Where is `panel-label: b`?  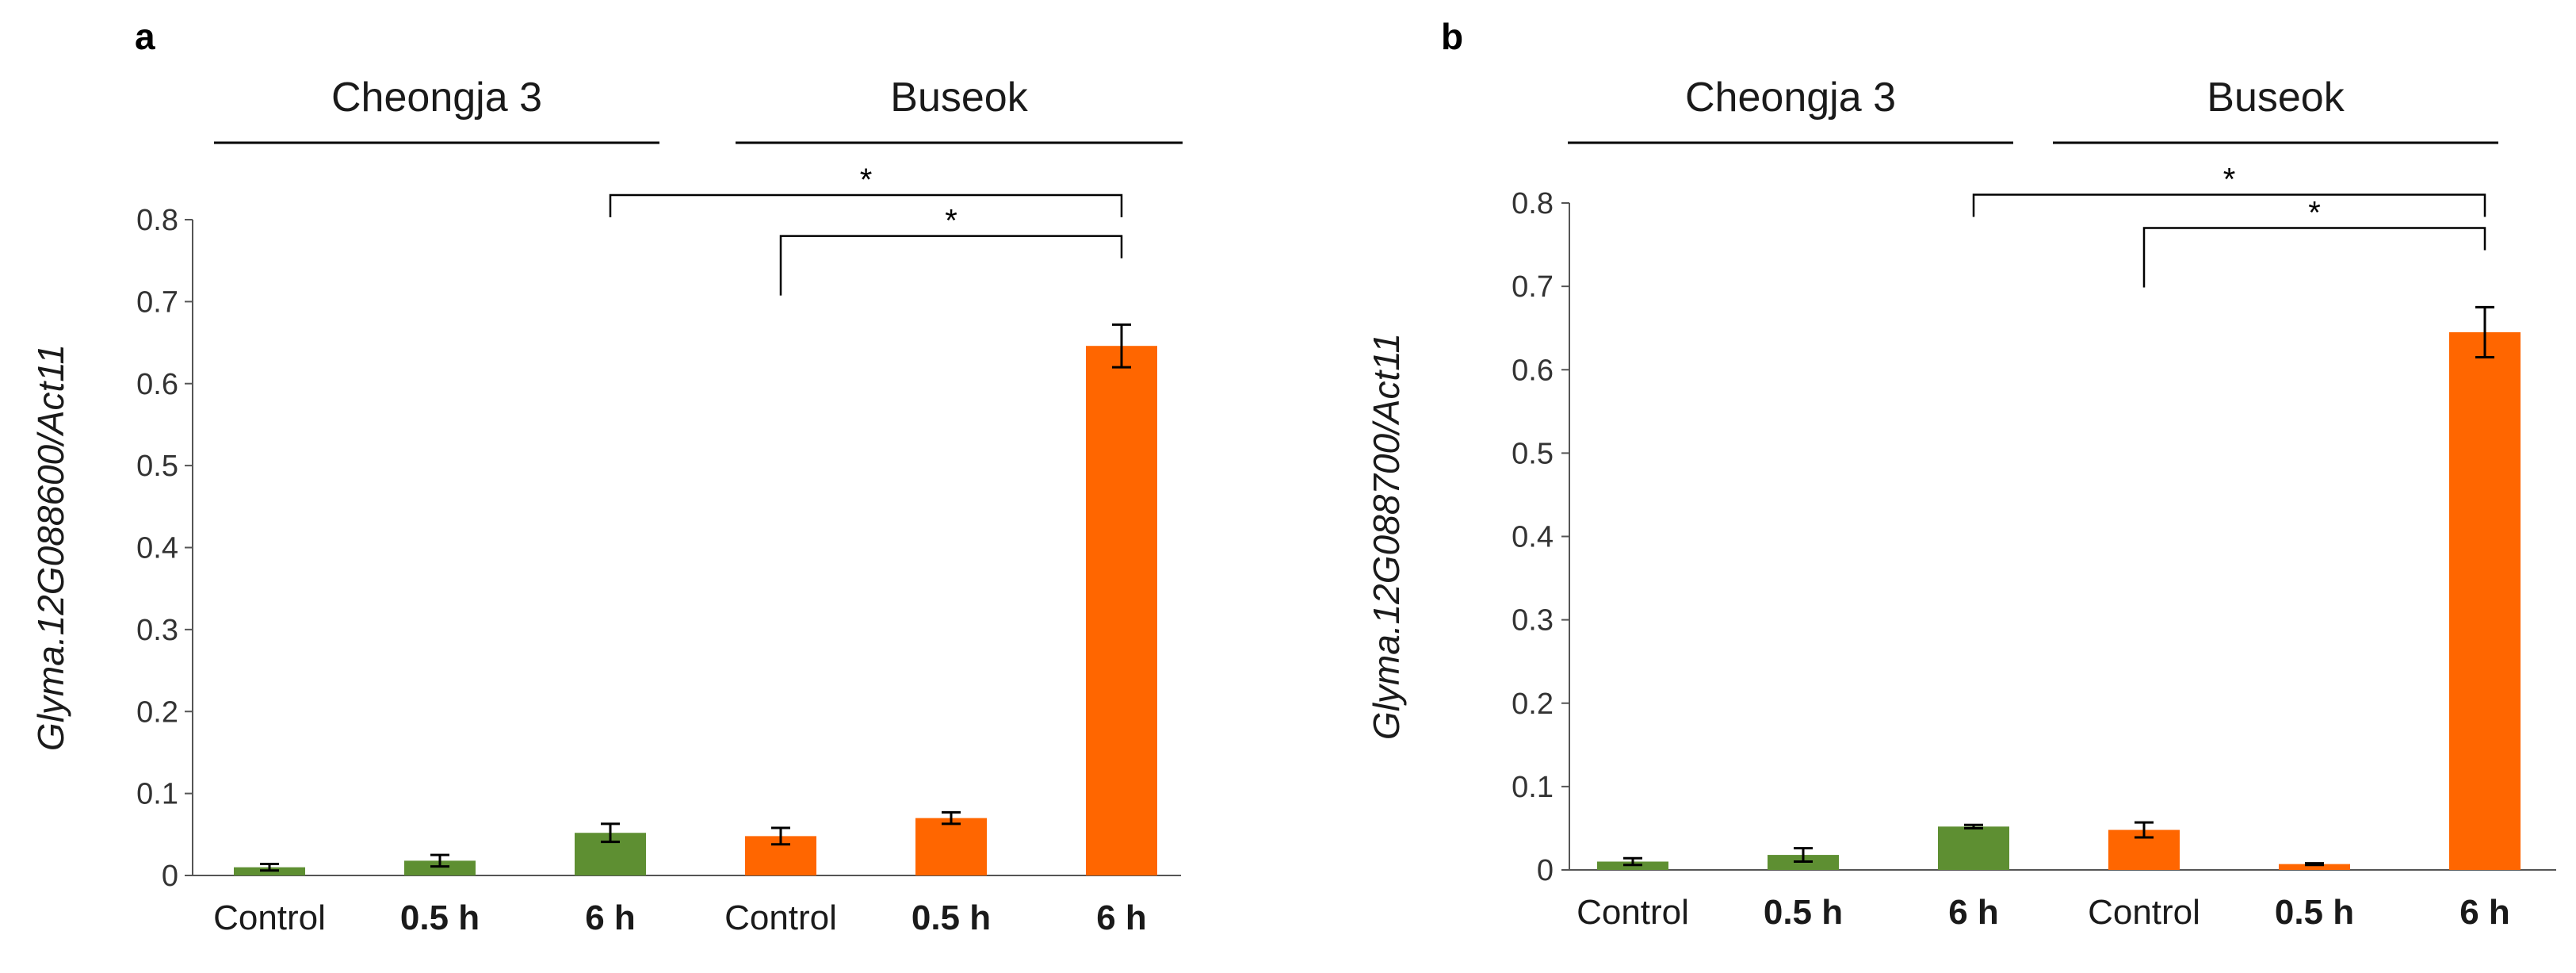 panel-label: b is located at coordinates (1452, 36).